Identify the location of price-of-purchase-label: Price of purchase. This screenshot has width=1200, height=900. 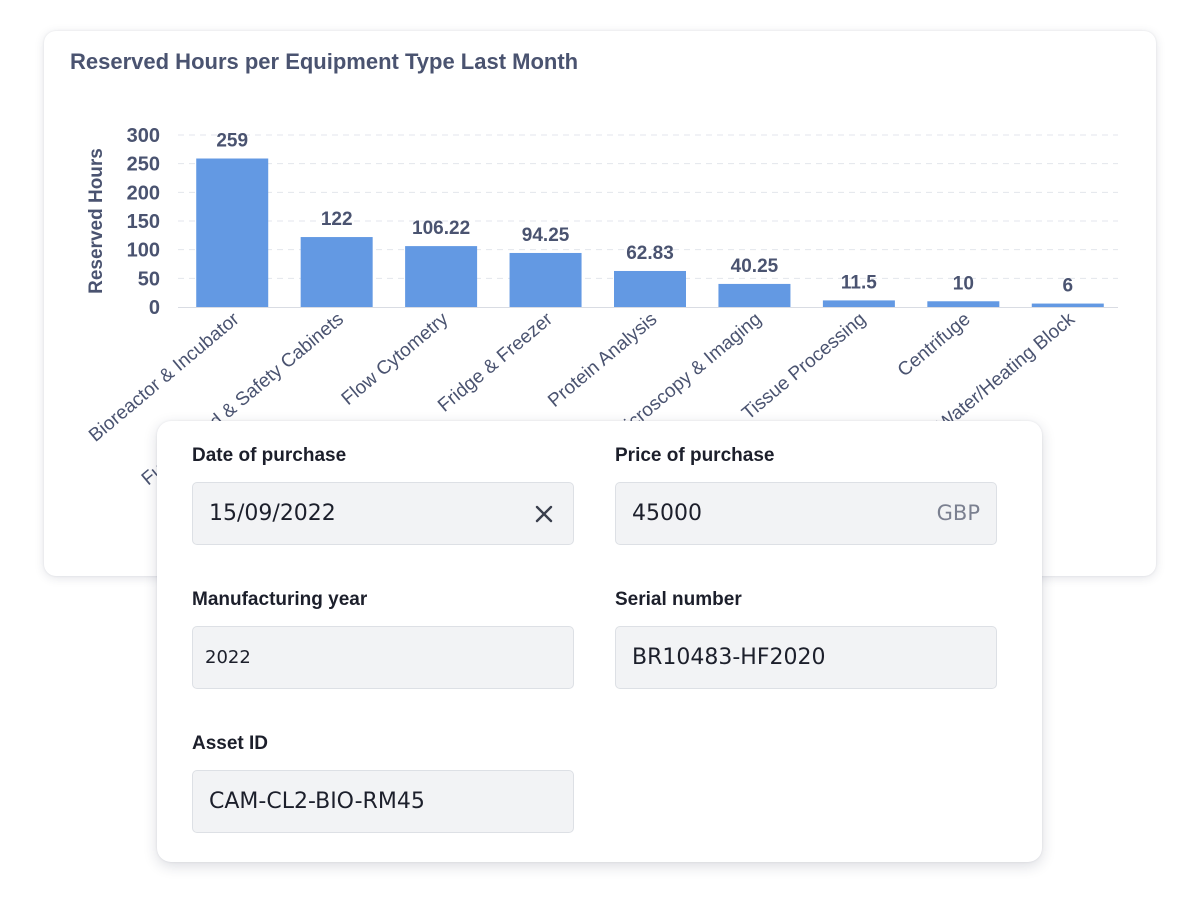
(695, 455).